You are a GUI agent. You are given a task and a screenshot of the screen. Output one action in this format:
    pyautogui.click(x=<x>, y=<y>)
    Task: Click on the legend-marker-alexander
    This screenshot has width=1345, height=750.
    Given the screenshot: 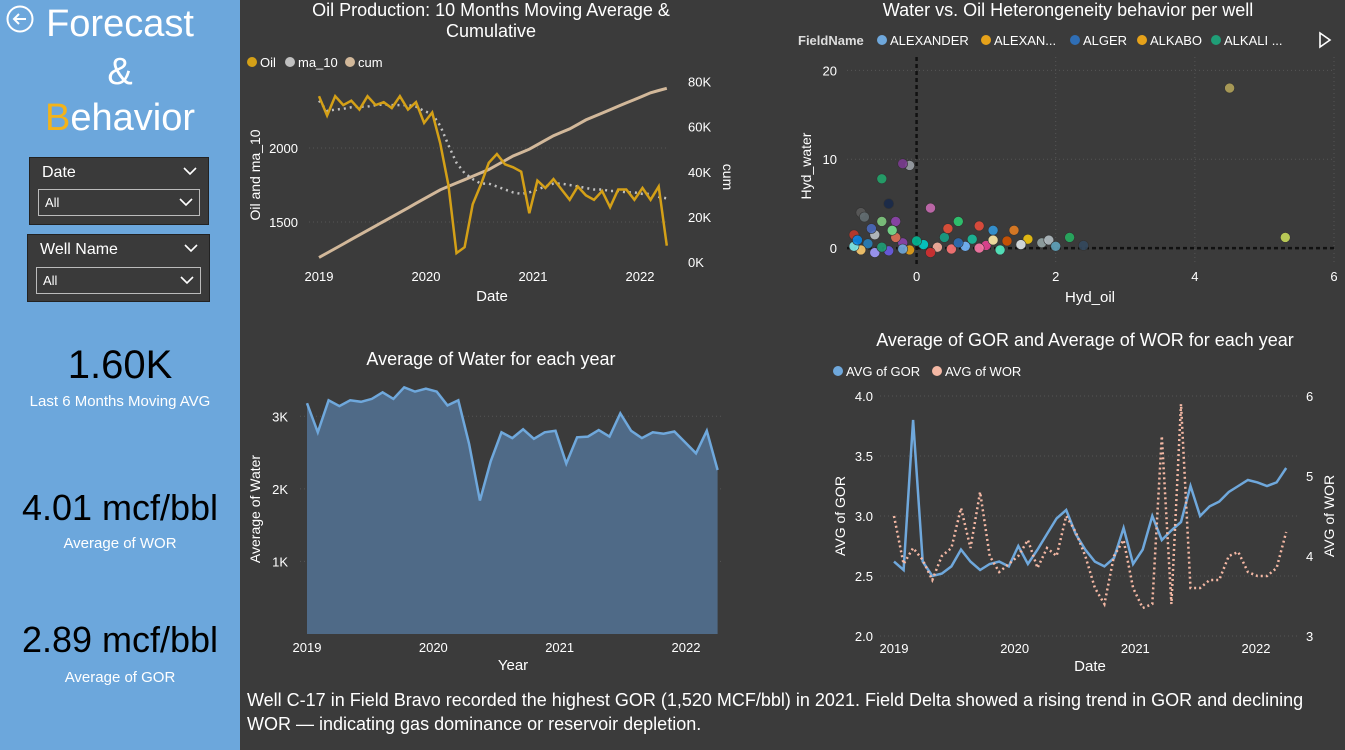 What is the action you would take?
    pyautogui.click(x=882, y=40)
    